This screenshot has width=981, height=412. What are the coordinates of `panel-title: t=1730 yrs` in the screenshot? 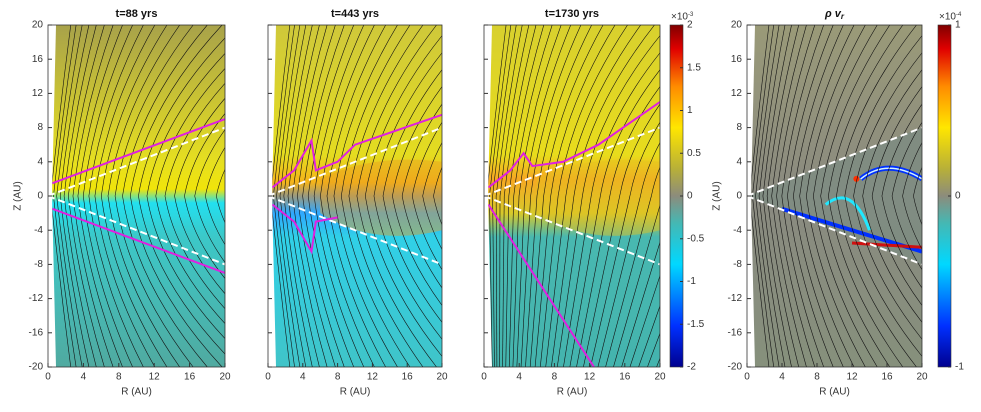 It's located at (572, 14).